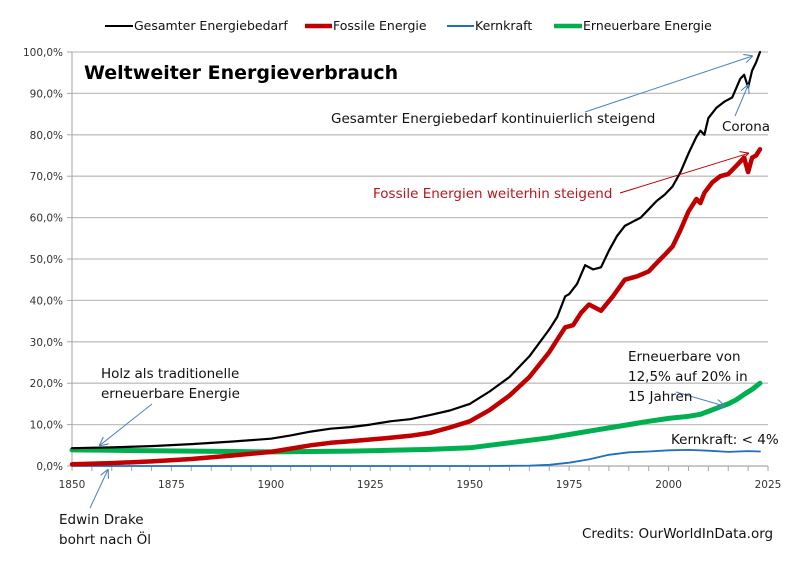  Describe the element at coordinates (46, 94) in the screenshot. I see `y-tick-label: 90,0%` at that location.